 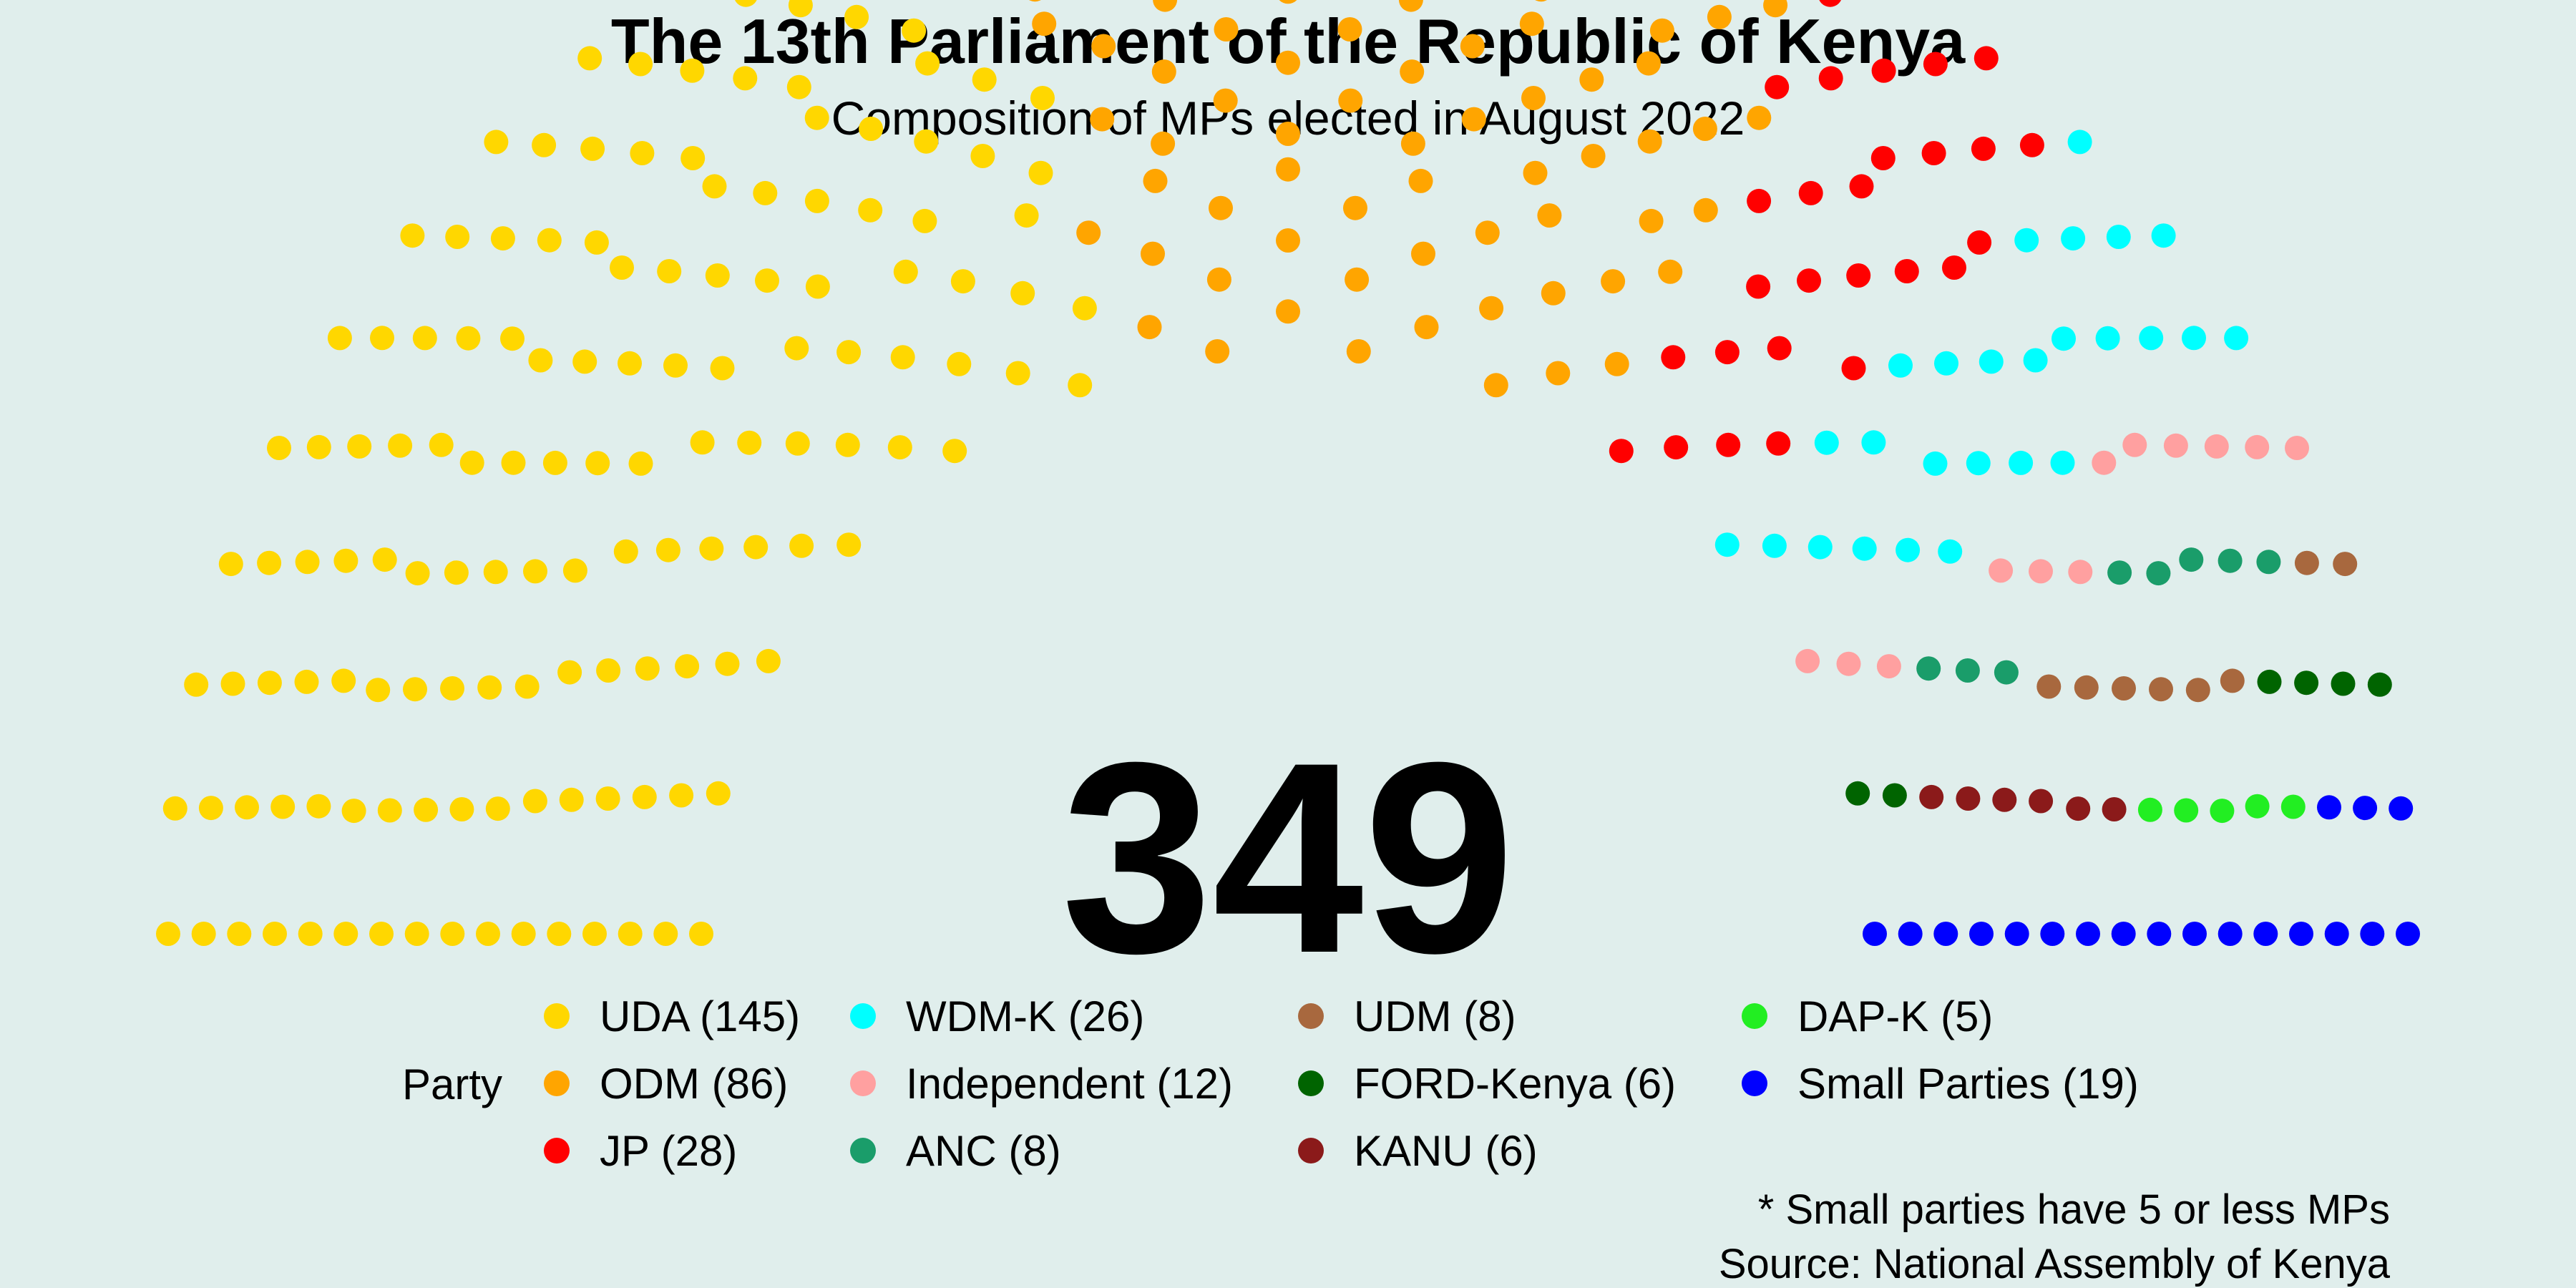 I want to click on legend-swatch-small-parties, so click(x=1754, y=1083).